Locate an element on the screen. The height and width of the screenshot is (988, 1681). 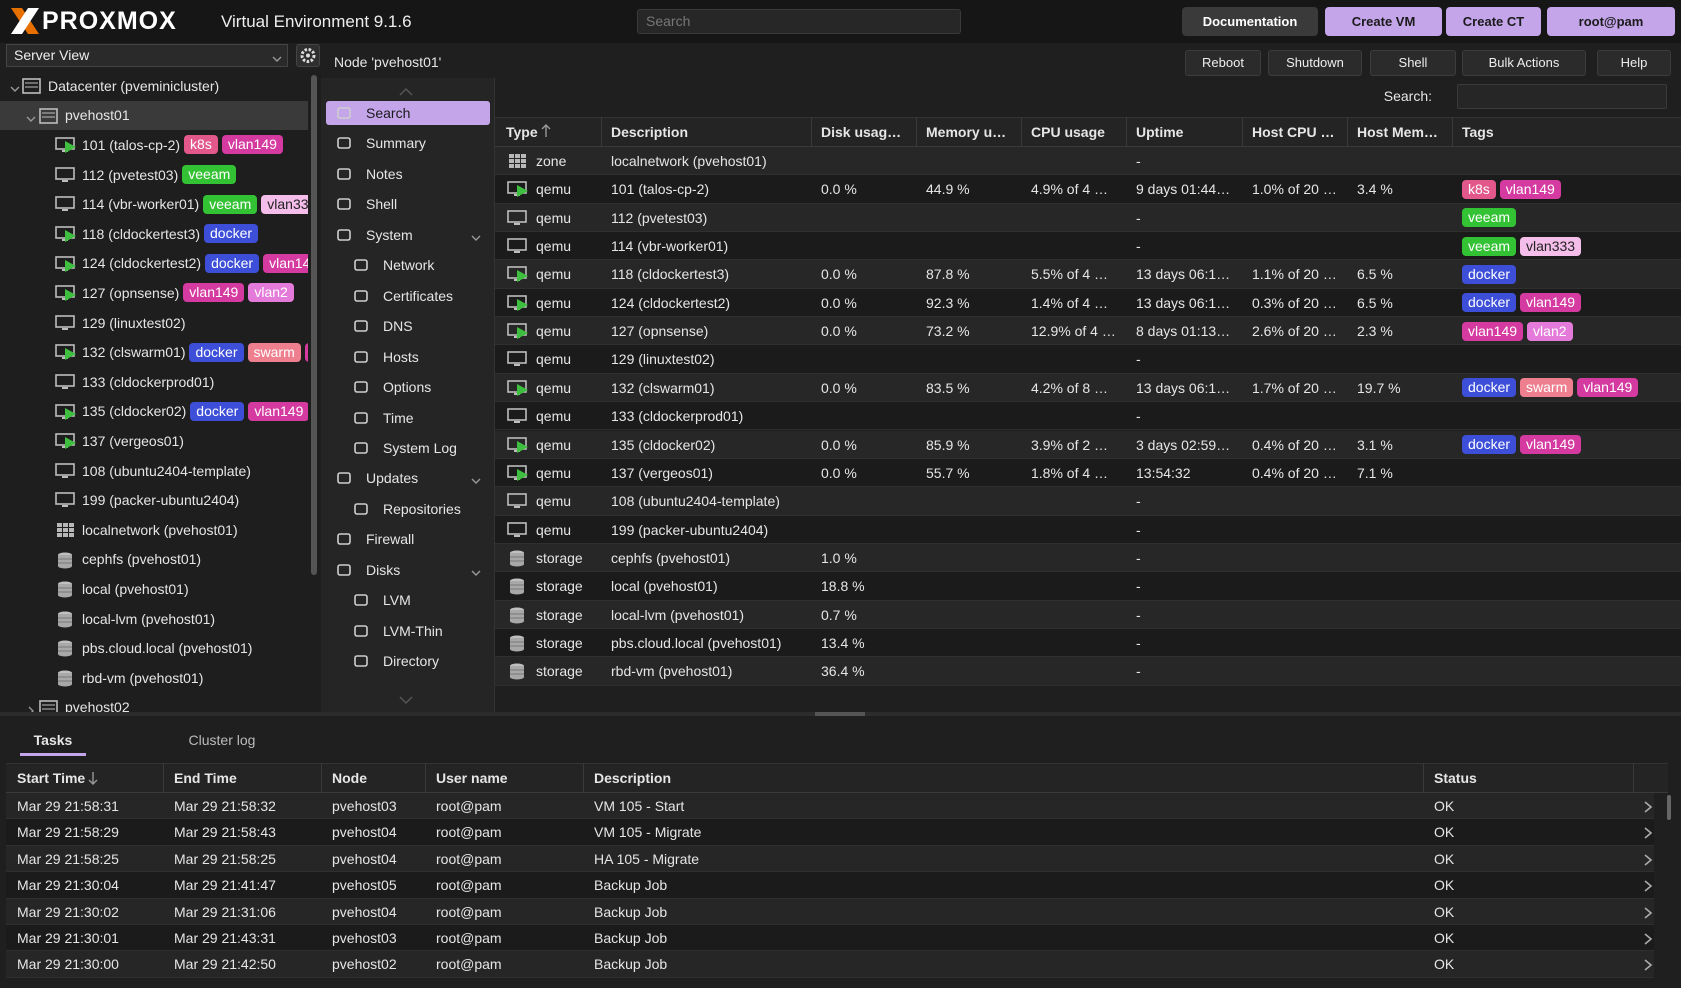
tree-row: 112 (pvetest03) veeam is located at coordinates (154, 175).